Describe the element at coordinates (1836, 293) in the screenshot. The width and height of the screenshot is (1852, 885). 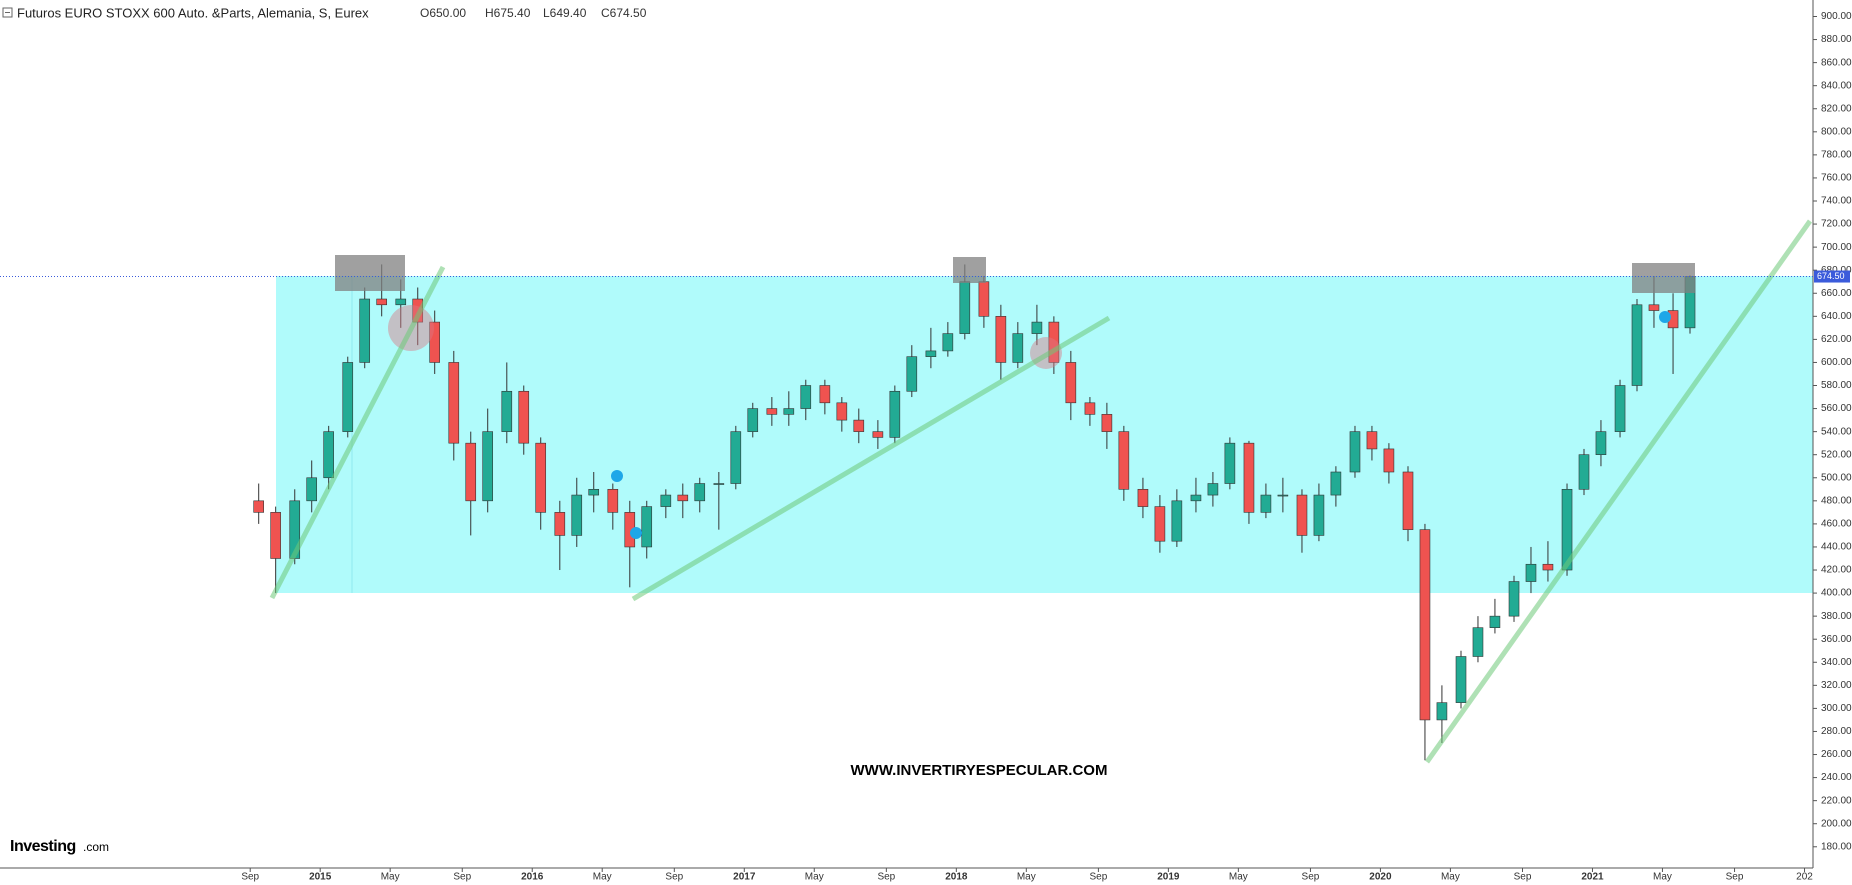
I see `y-tick-label: 660.00` at that location.